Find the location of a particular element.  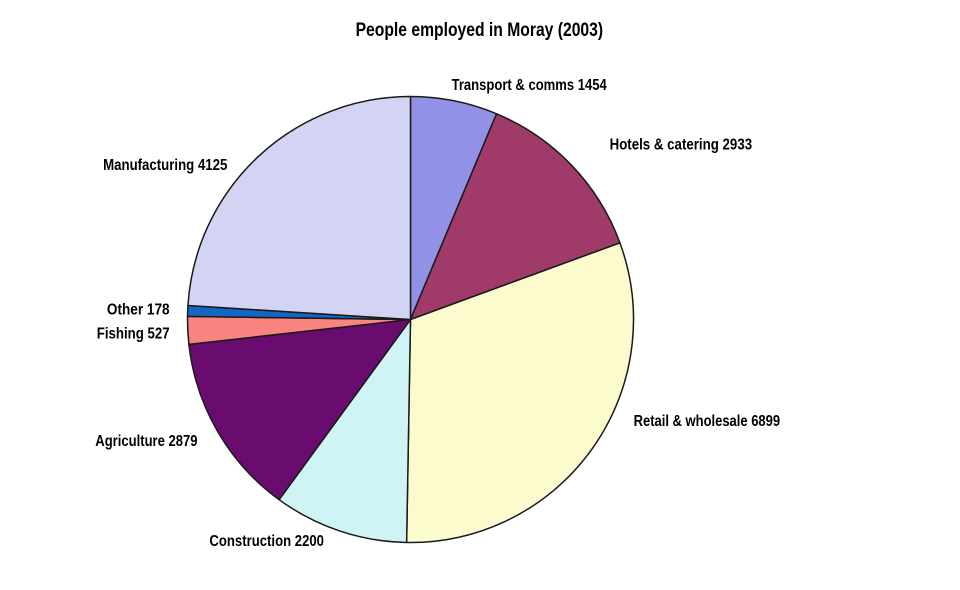

svg-text: Hotels & catering 2933 is located at coordinates (681, 145).